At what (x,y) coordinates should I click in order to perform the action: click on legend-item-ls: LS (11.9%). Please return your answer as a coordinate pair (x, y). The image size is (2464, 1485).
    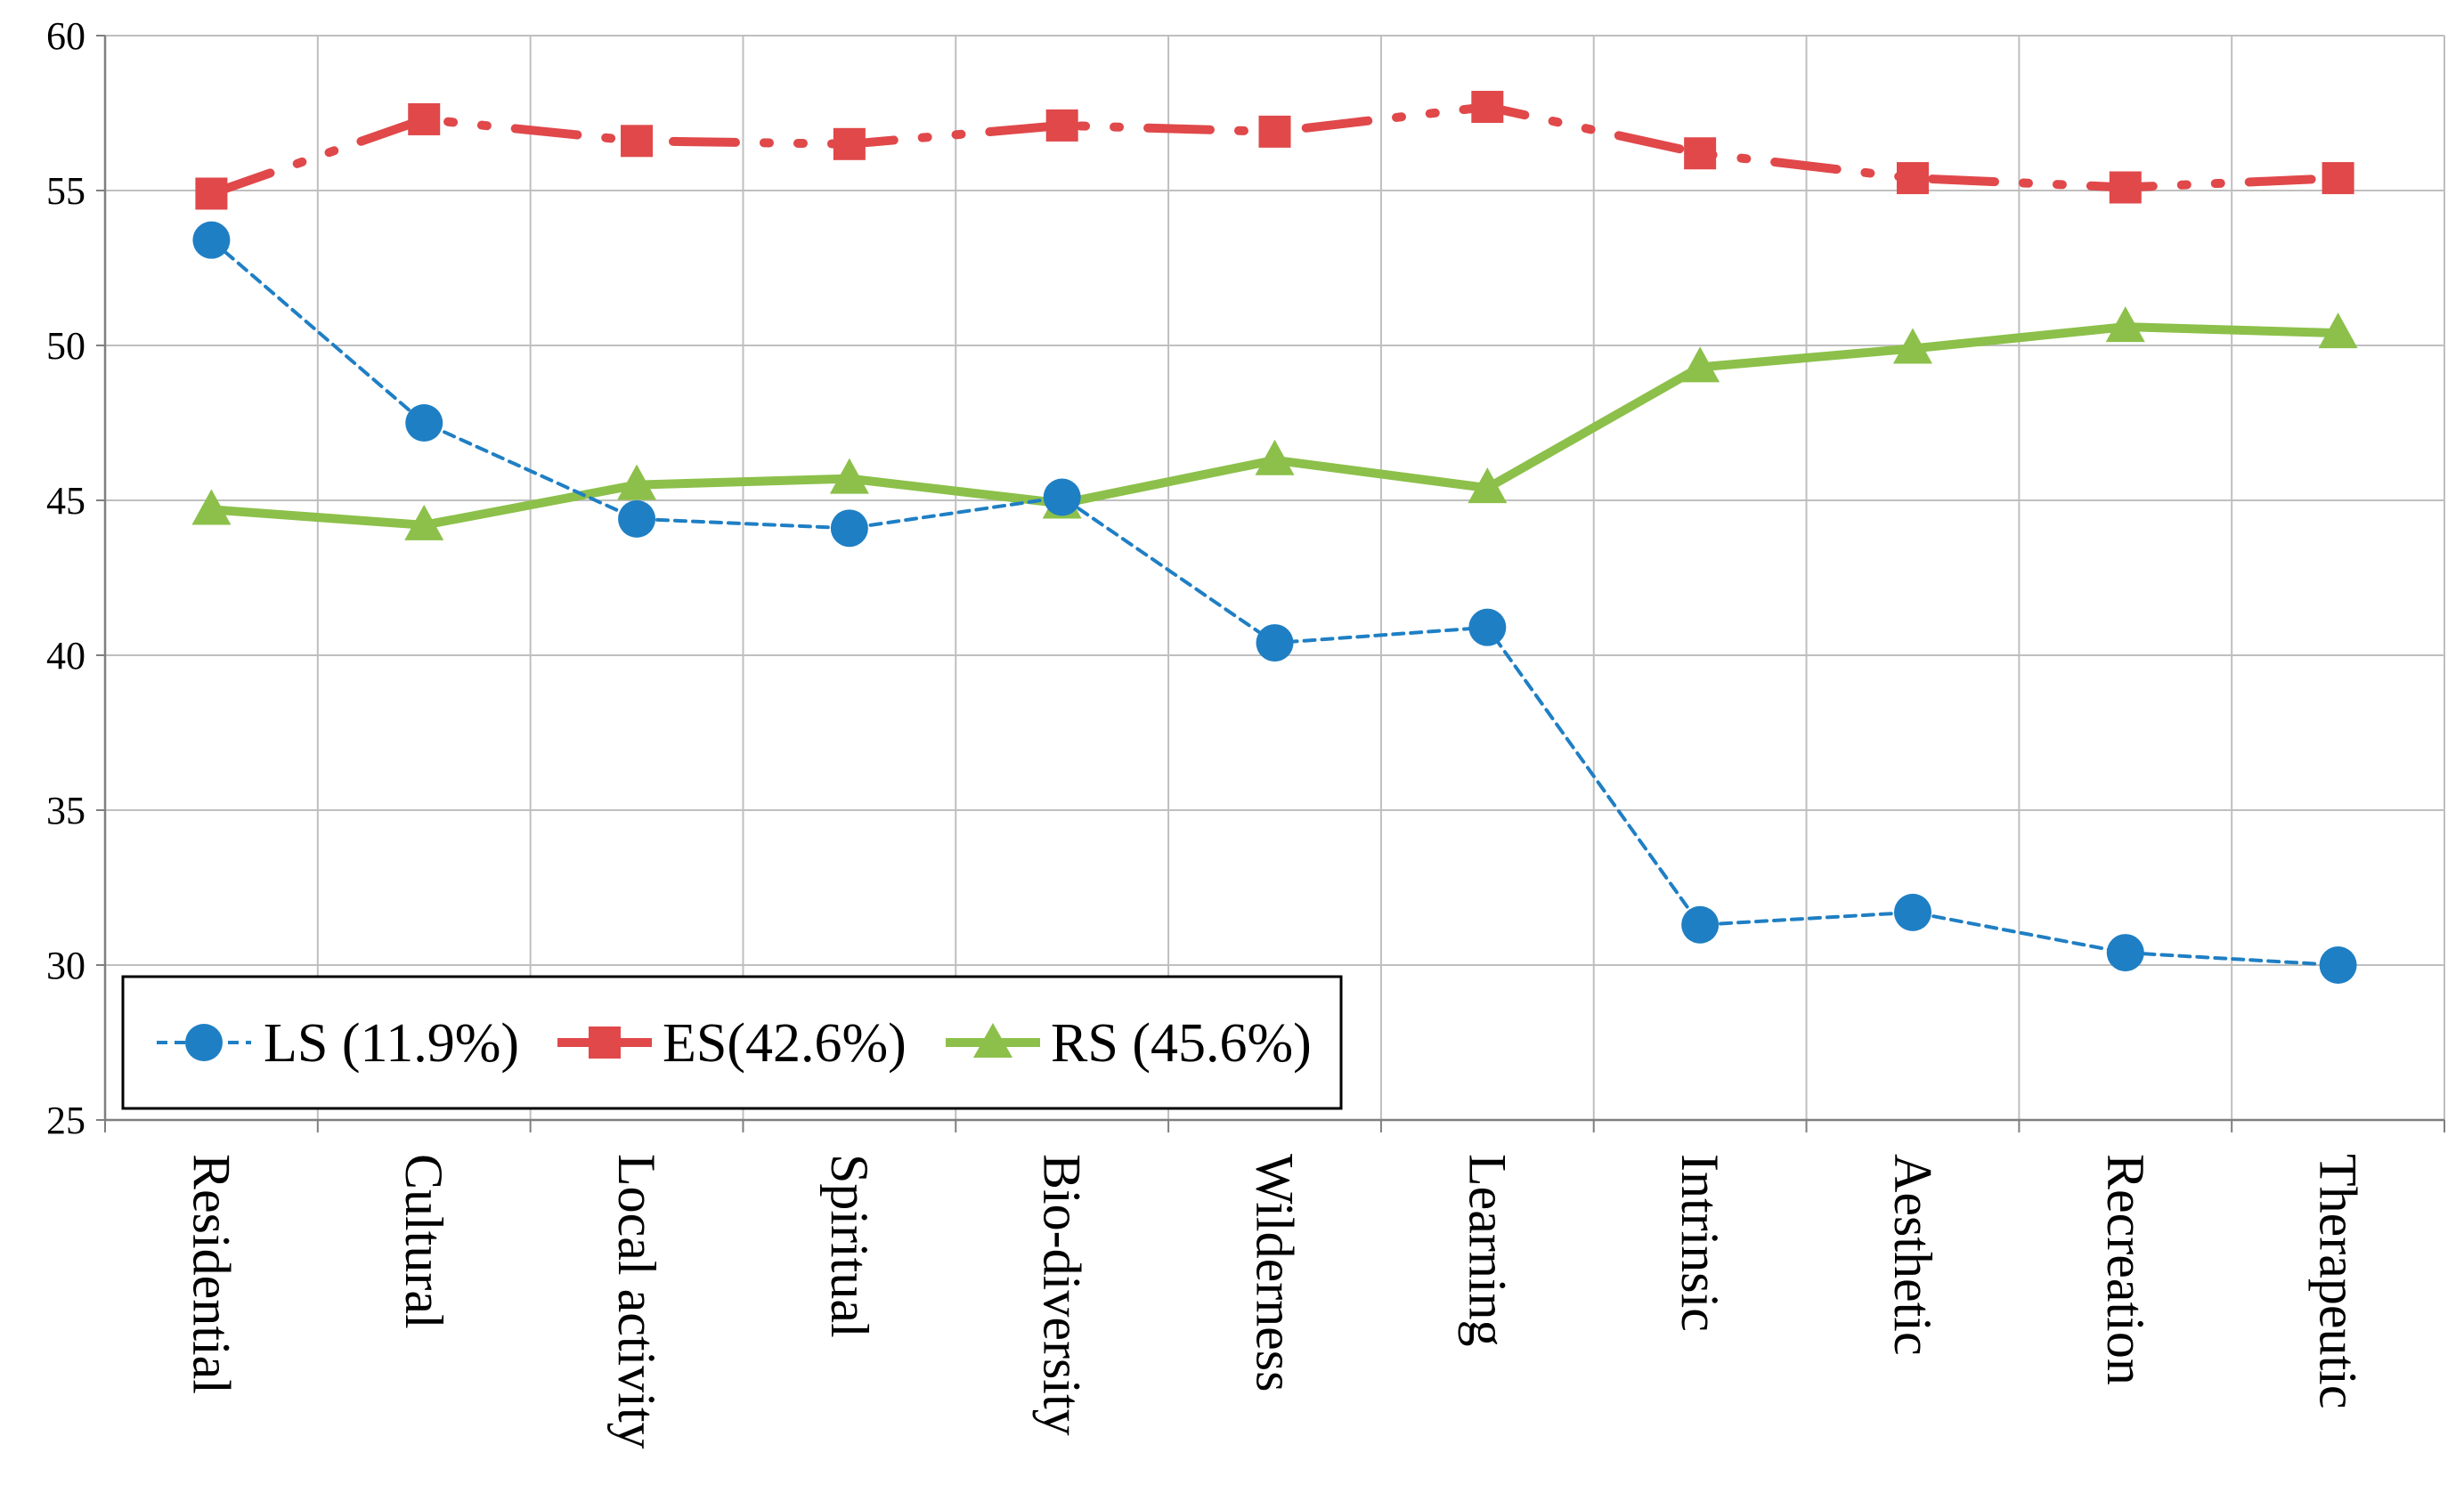
    Looking at the image, I should click on (338, 1043).